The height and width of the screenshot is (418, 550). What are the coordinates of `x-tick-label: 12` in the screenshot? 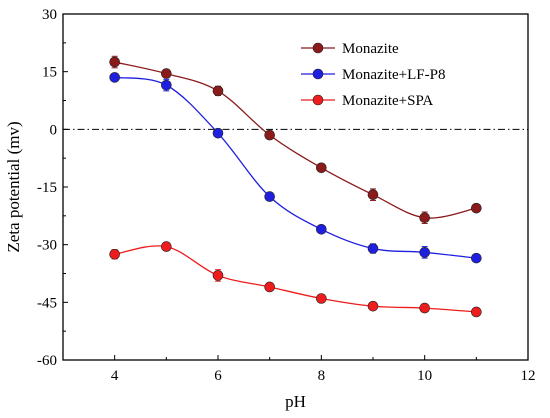 It's located at (528, 376).